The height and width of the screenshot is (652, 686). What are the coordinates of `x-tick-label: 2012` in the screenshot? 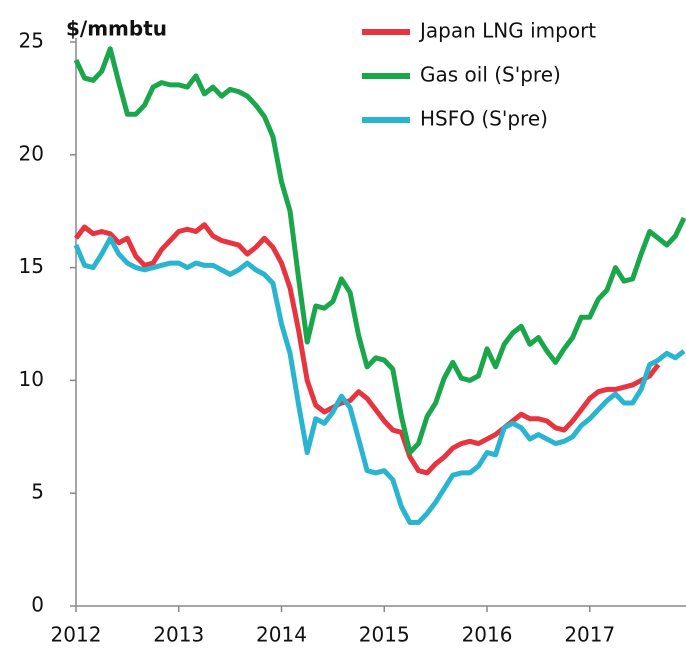 It's located at (76, 635).